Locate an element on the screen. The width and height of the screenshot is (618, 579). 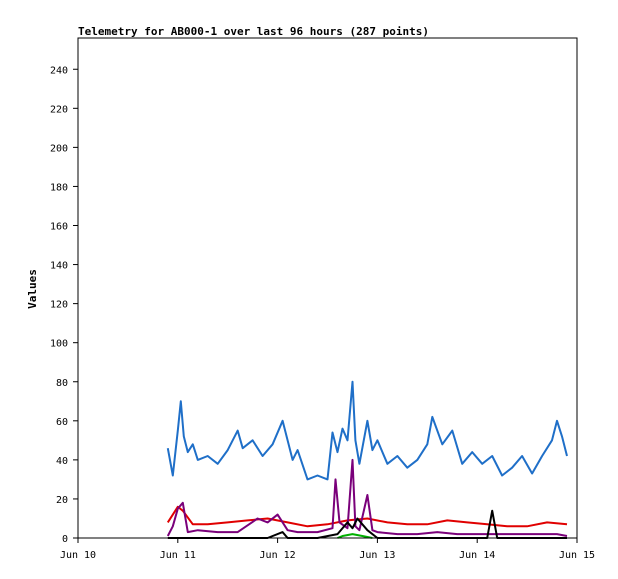
y-tick-label: 80 is located at coordinates (62, 383).